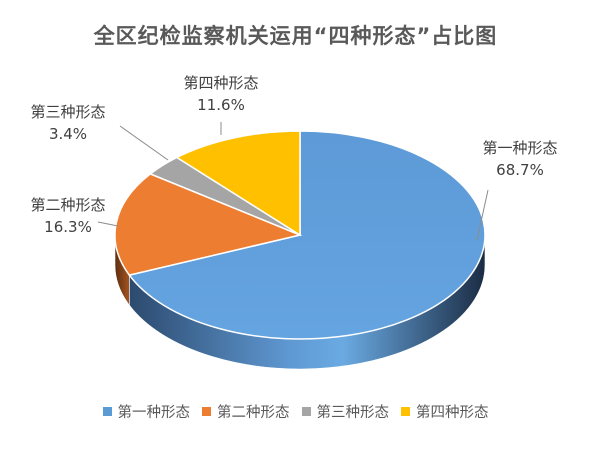  I want to click on legend-label-2: 第二种形态, so click(253, 412).